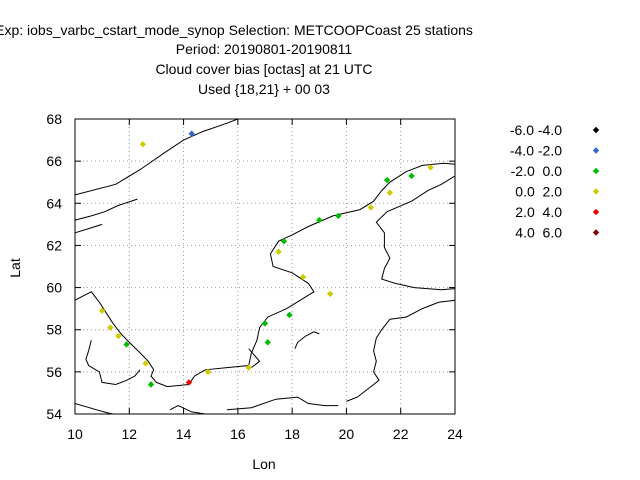 The width and height of the screenshot is (640, 480). What do you see at coordinates (54, 161) in the screenshot?
I see `y-tick-label: 66` at bounding box center [54, 161].